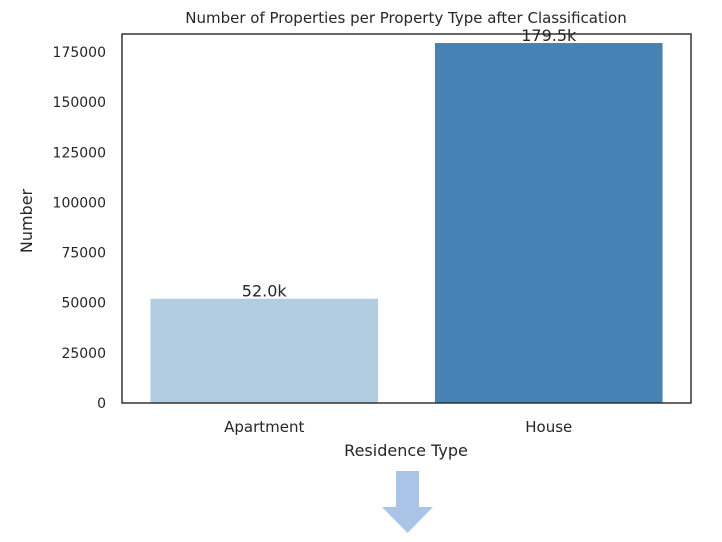  I want to click on y-tick-labels: 0 25000 50000 75000 100000 125000 150000 175000, so click(79, 228).